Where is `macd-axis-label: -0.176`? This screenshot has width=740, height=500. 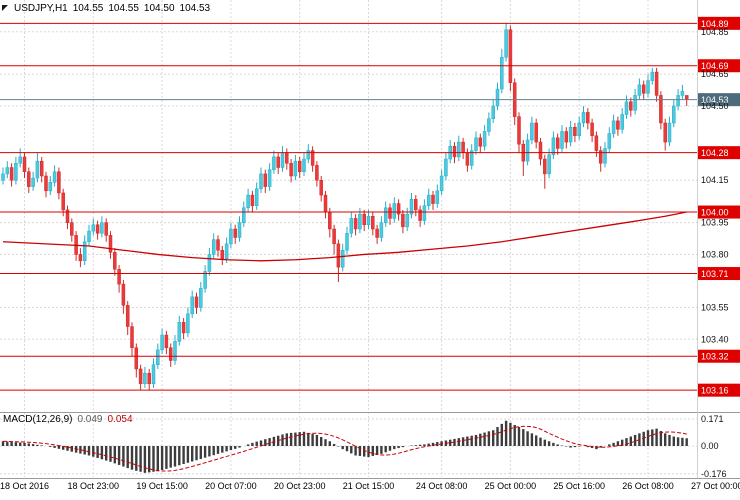
macd-axis-label: -0.176 is located at coordinates (714, 474).